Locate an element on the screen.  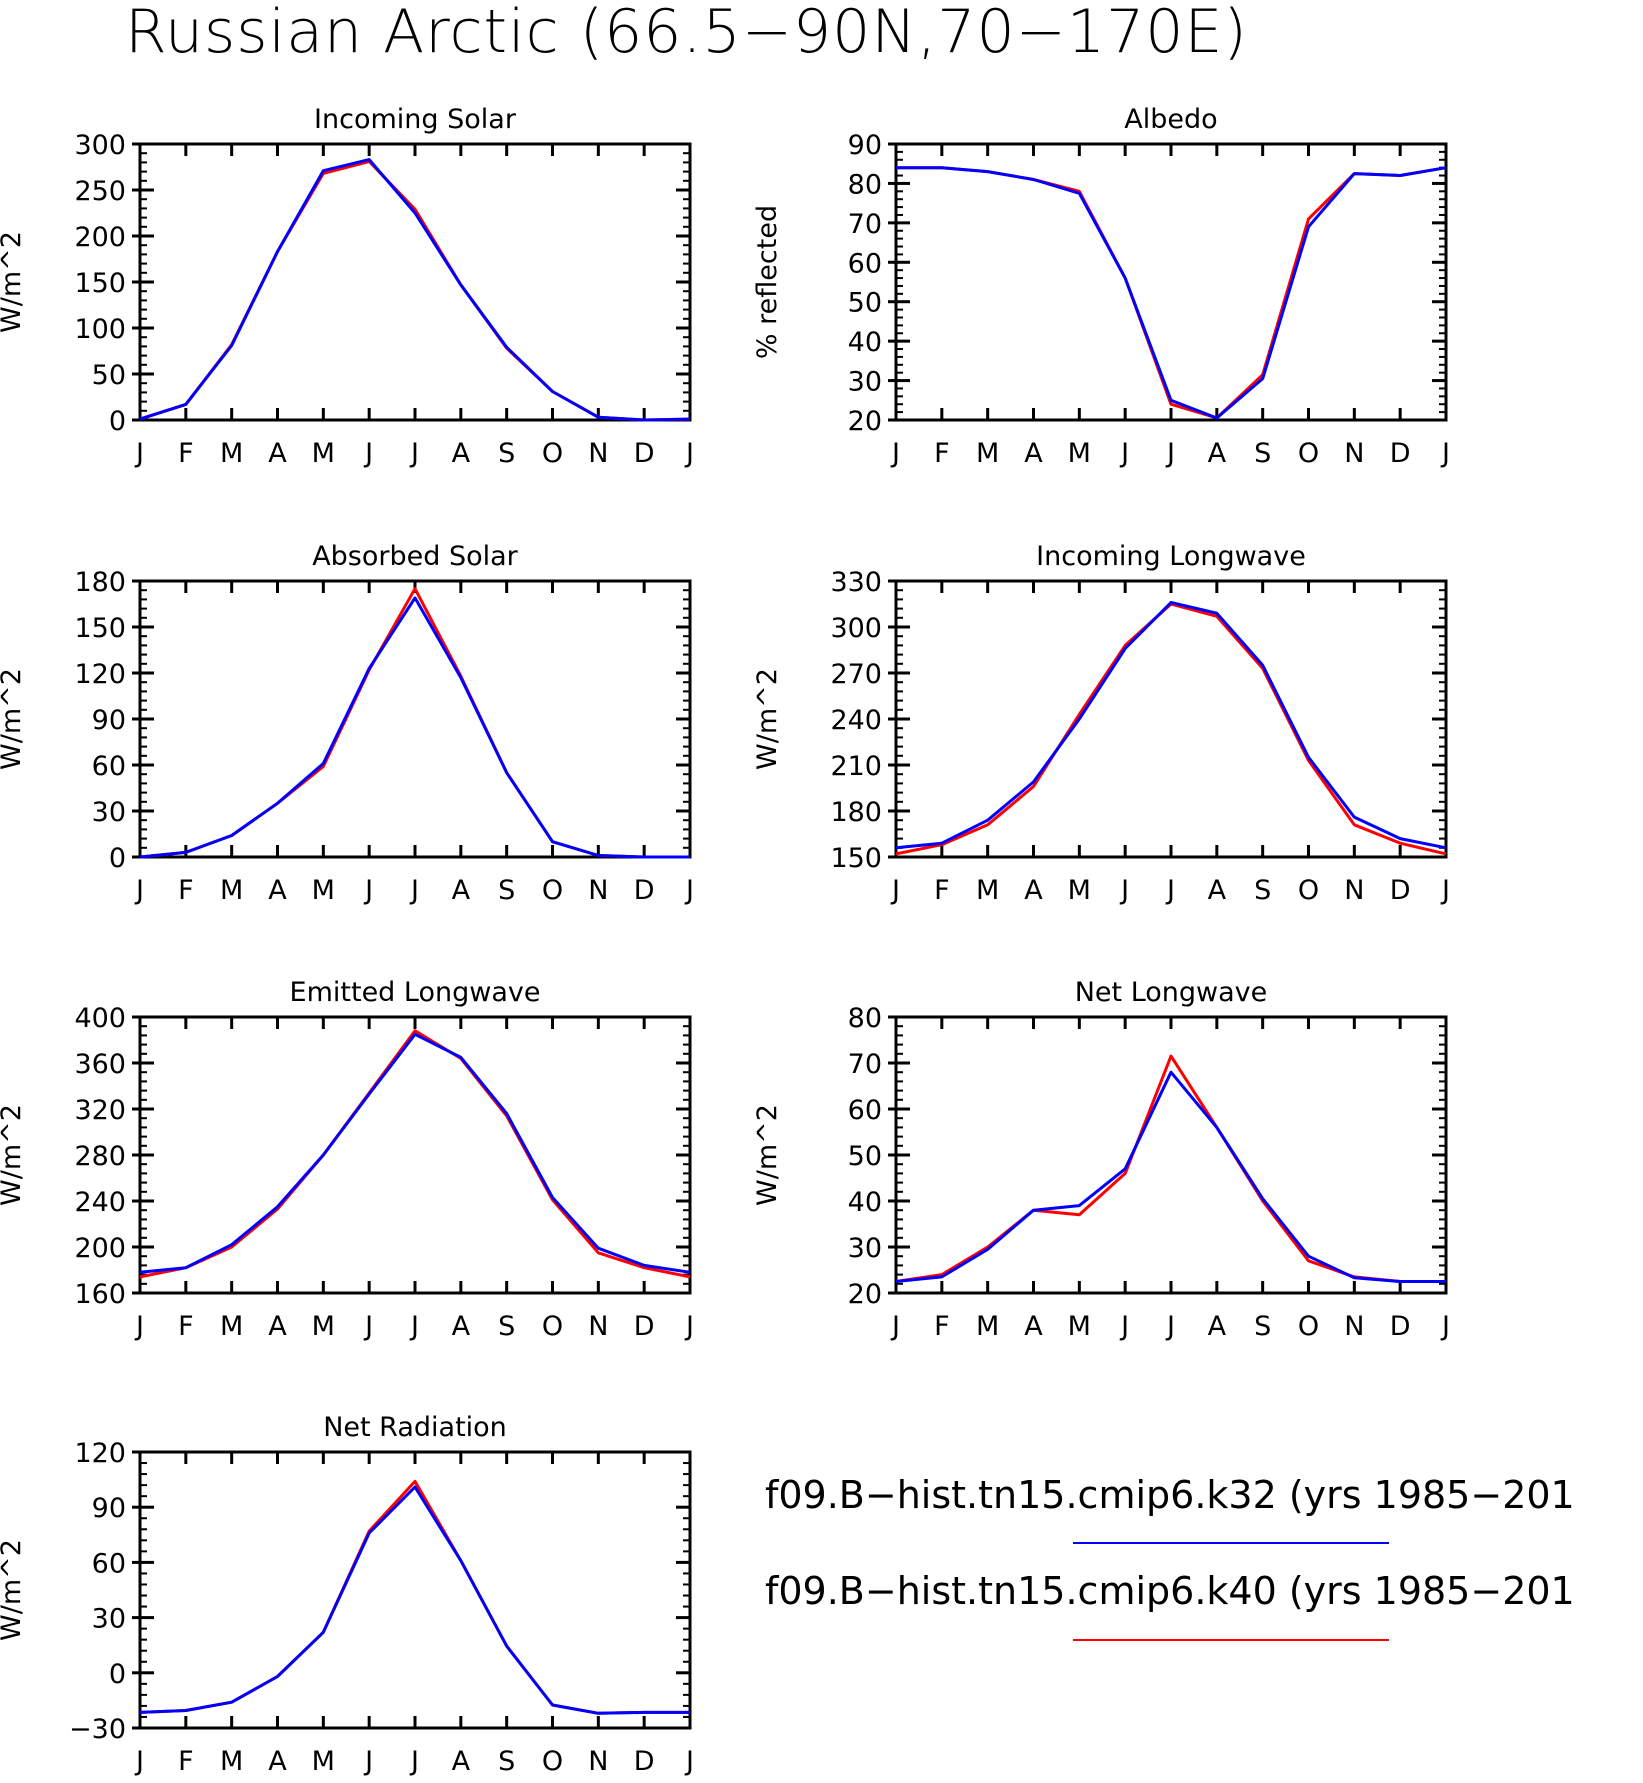
y-tick-label: 320 is located at coordinates (100, 1110).